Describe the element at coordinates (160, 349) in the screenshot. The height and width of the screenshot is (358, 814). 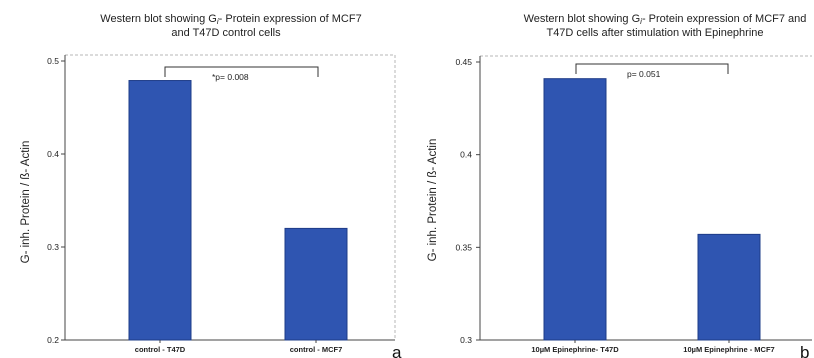
I see `chart-a-xtick-label: control - T47D` at that location.